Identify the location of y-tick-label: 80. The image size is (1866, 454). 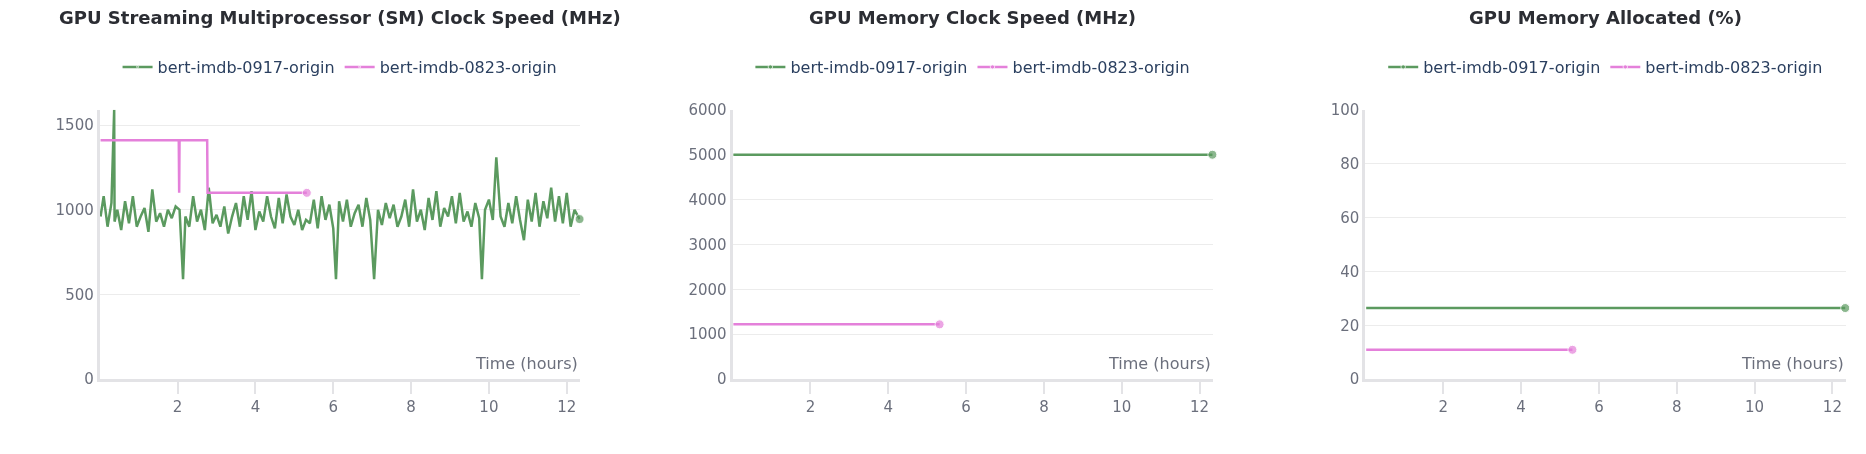
(1350, 163).